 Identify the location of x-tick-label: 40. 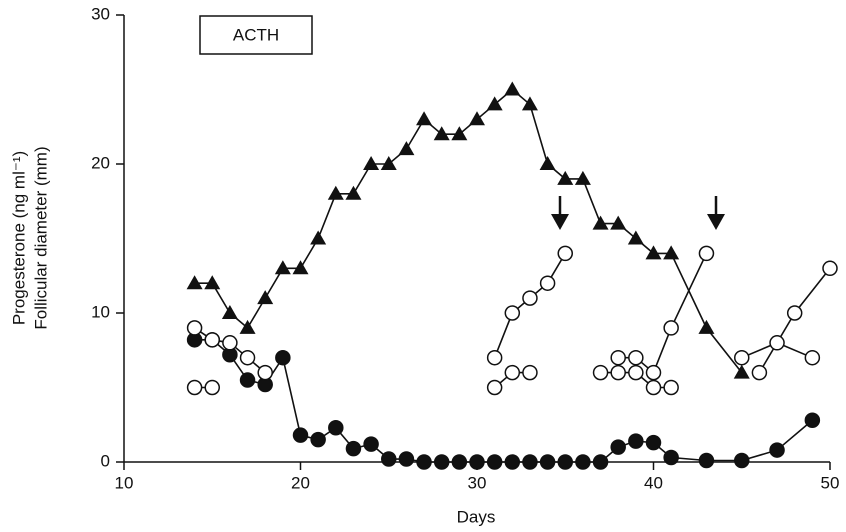
(653, 482).